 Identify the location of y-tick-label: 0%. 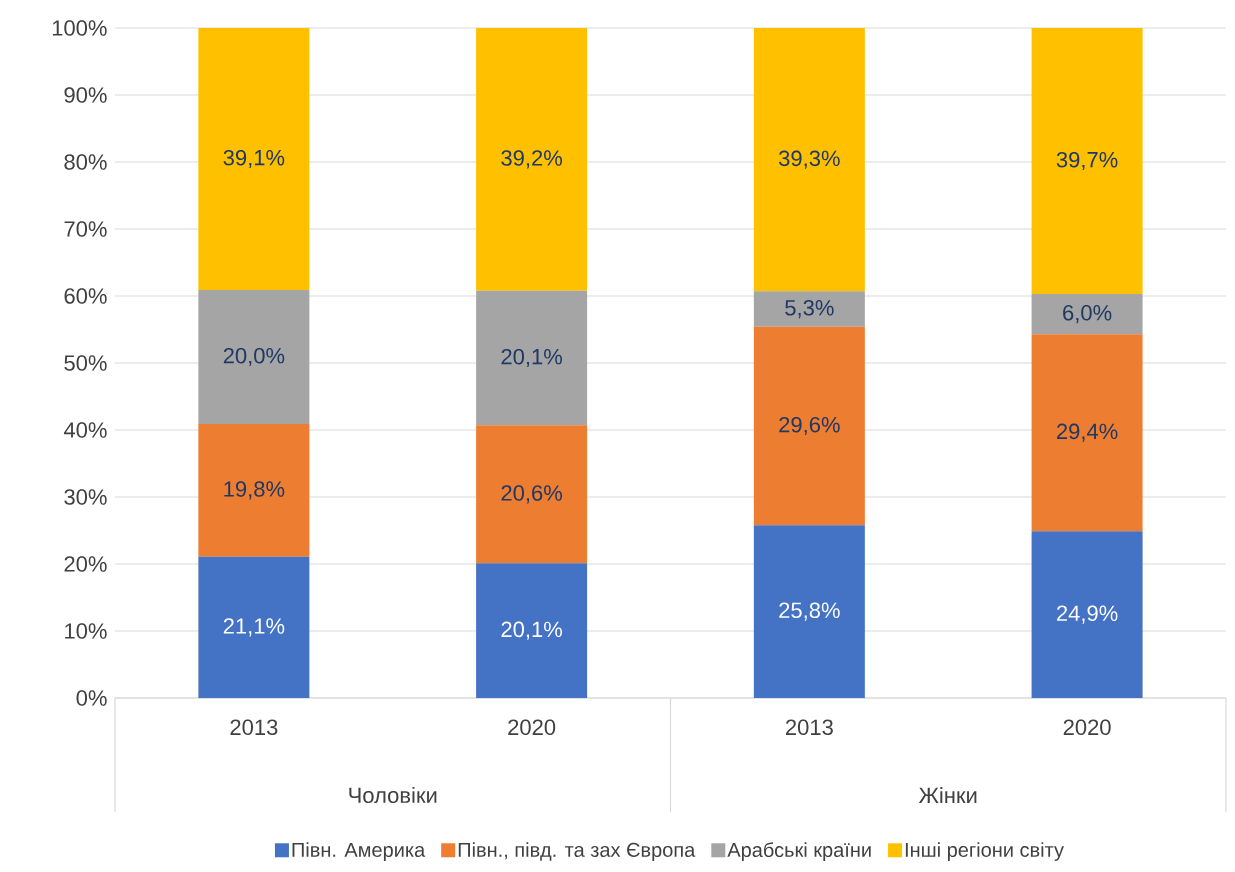
(91, 698).